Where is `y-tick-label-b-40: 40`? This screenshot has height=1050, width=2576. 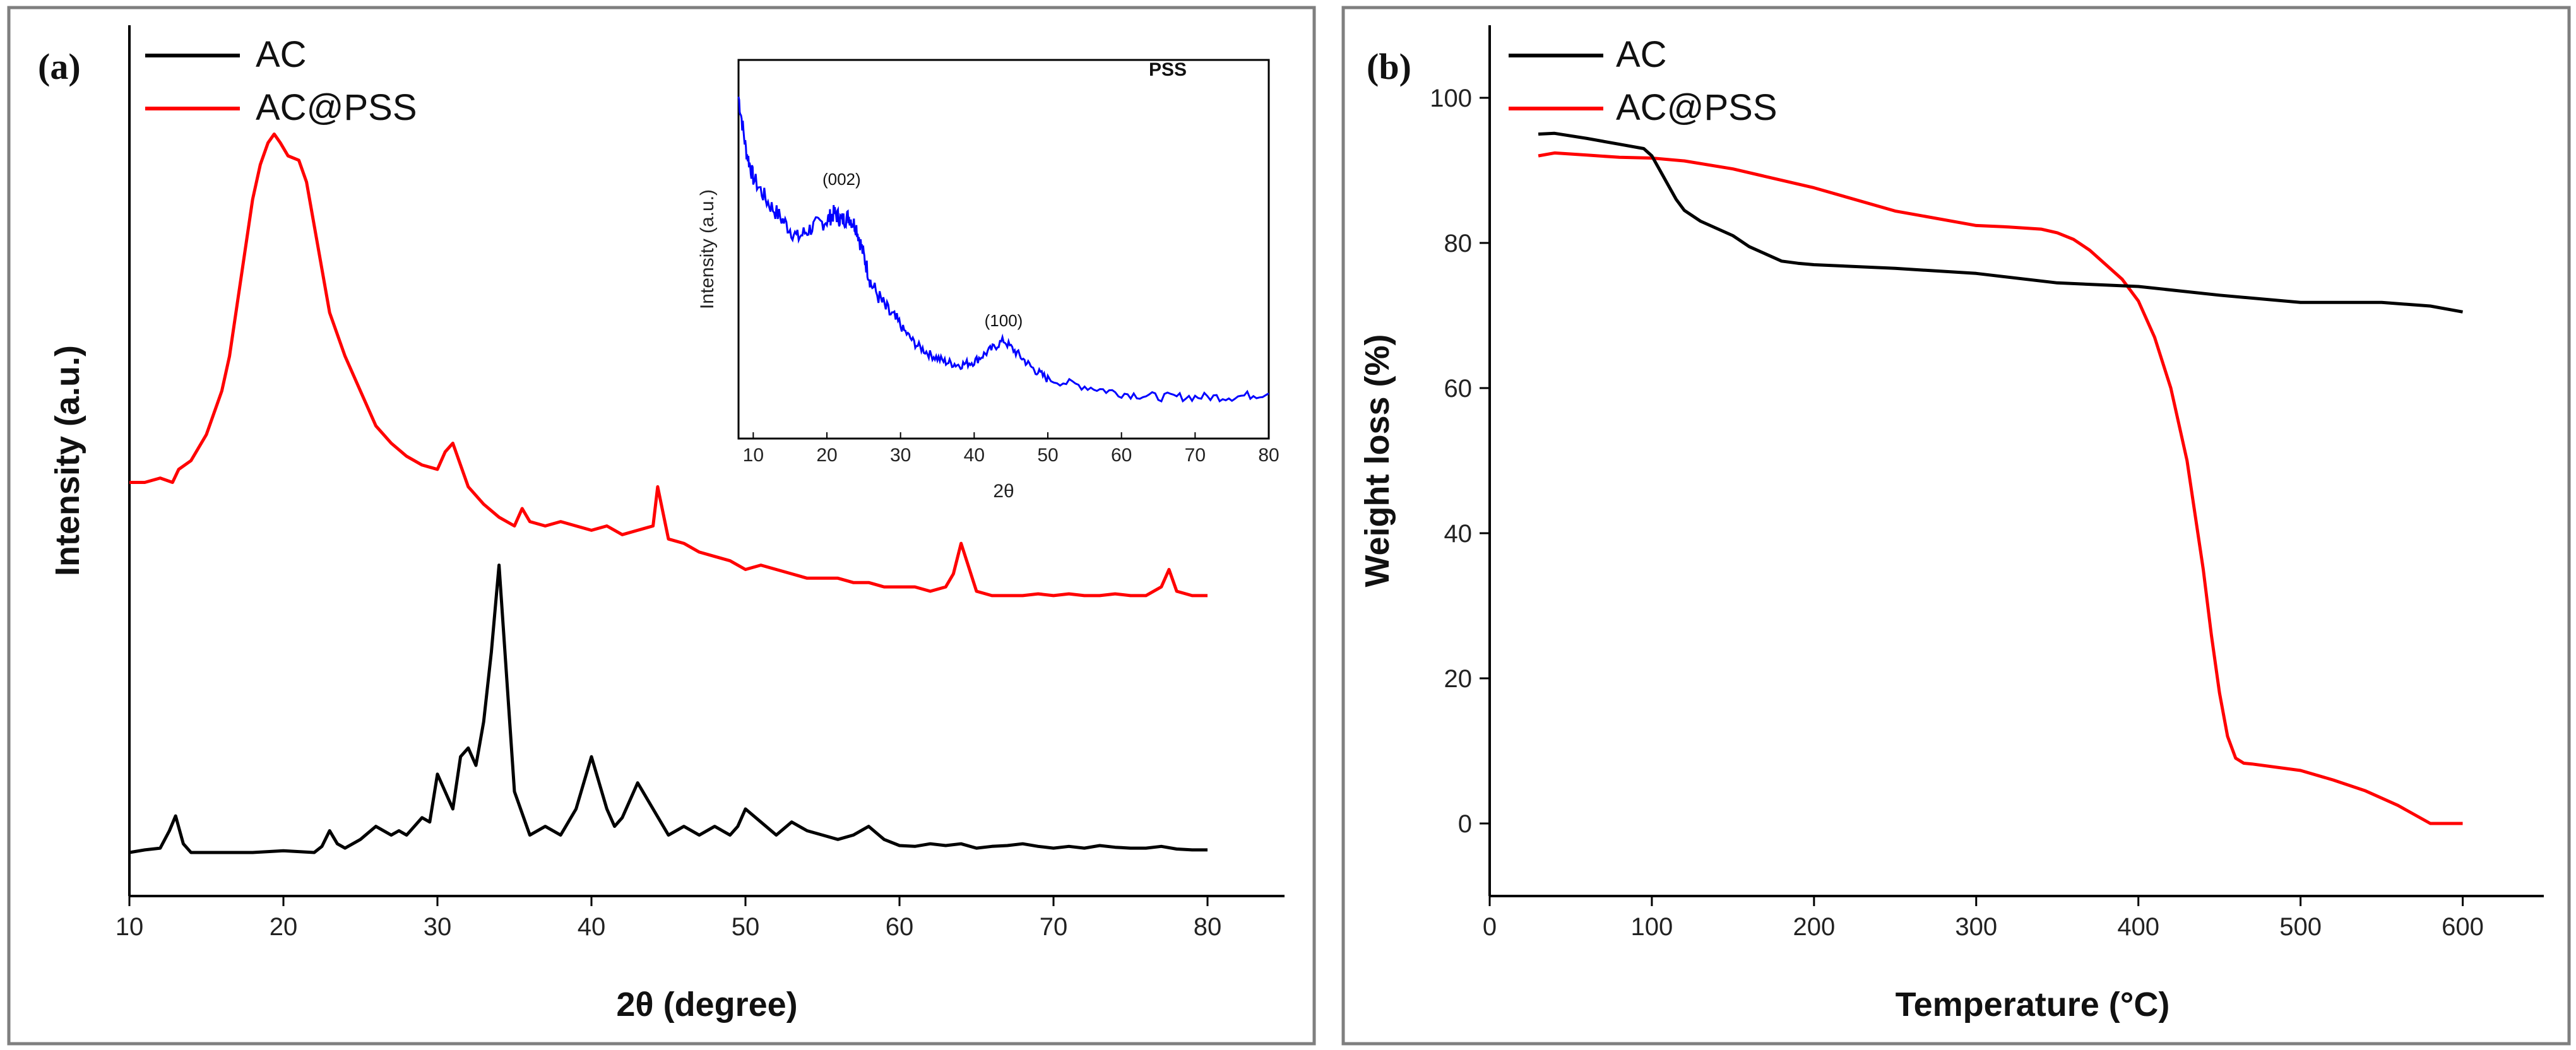 y-tick-label-b-40: 40 is located at coordinates (1458, 534).